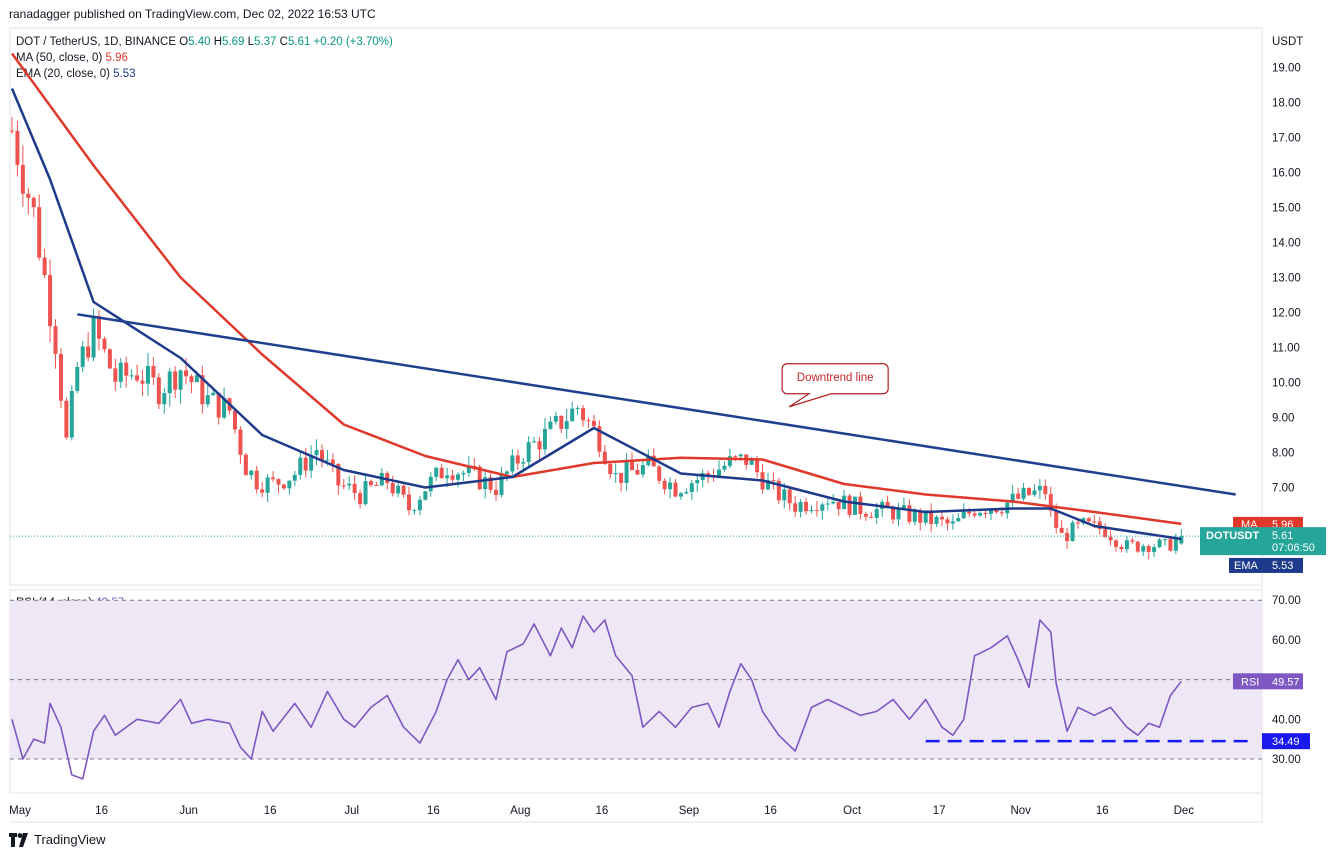 This screenshot has height=858, width=1341. What do you see at coordinates (57, 839) in the screenshot?
I see `tradingview-footer: TradingView` at bounding box center [57, 839].